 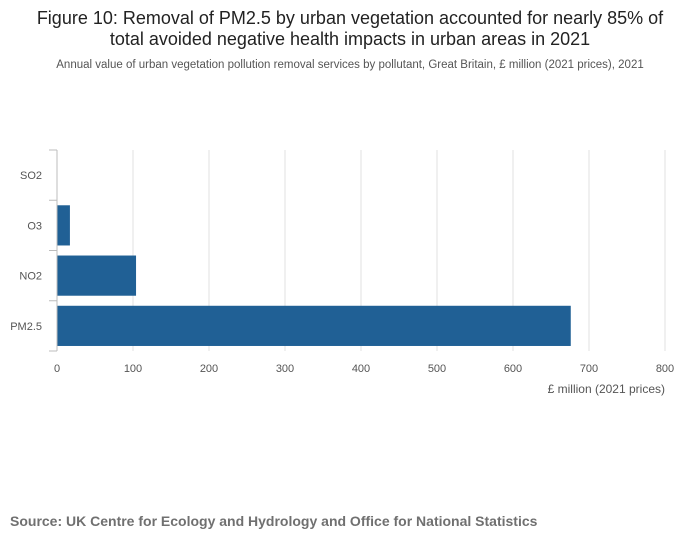 What do you see at coordinates (31, 176) in the screenshot?
I see `y-category-label: SO2` at bounding box center [31, 176].